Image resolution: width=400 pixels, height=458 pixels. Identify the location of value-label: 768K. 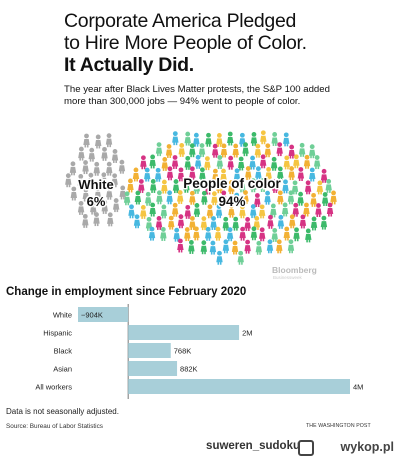
(183, 351).